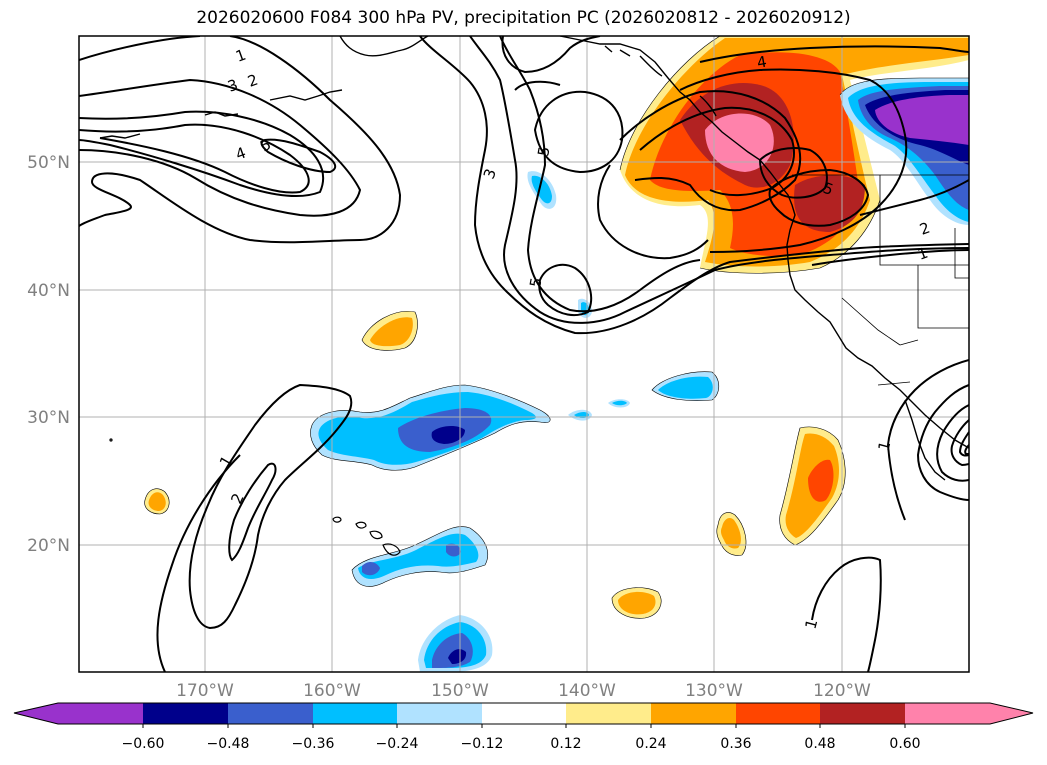  What do you see at coordinates (313, 744) in the screenshot?
I see `colorbar-tick-label: −0.36` at bounding box center [313, 744].